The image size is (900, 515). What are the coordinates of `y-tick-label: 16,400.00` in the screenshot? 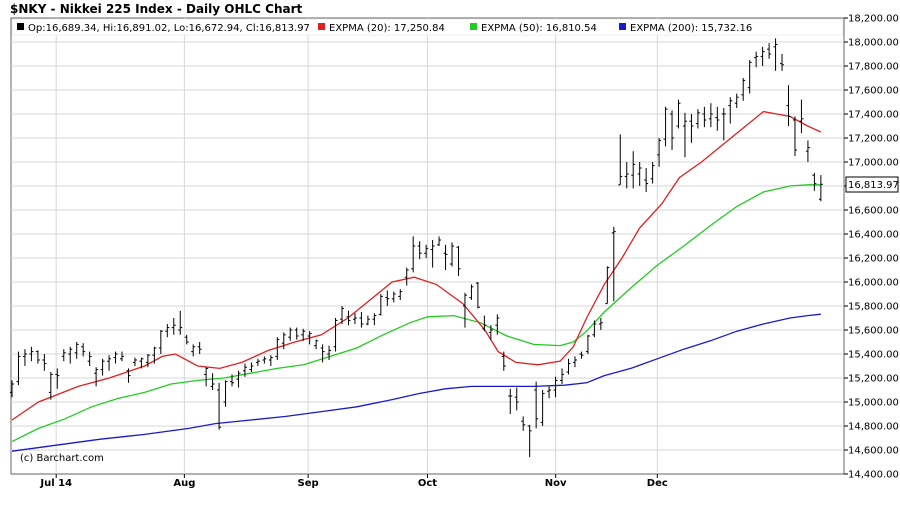 It's located at (873, 235).